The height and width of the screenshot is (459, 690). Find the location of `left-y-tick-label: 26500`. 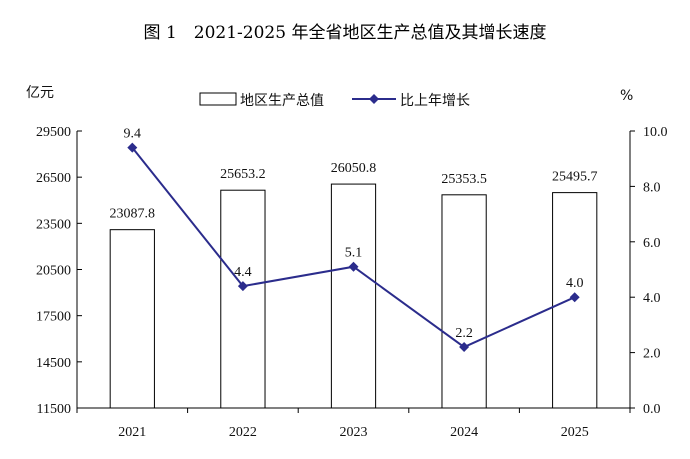

left-y-tick-label: 26500 is located at coordinates (53, 178).